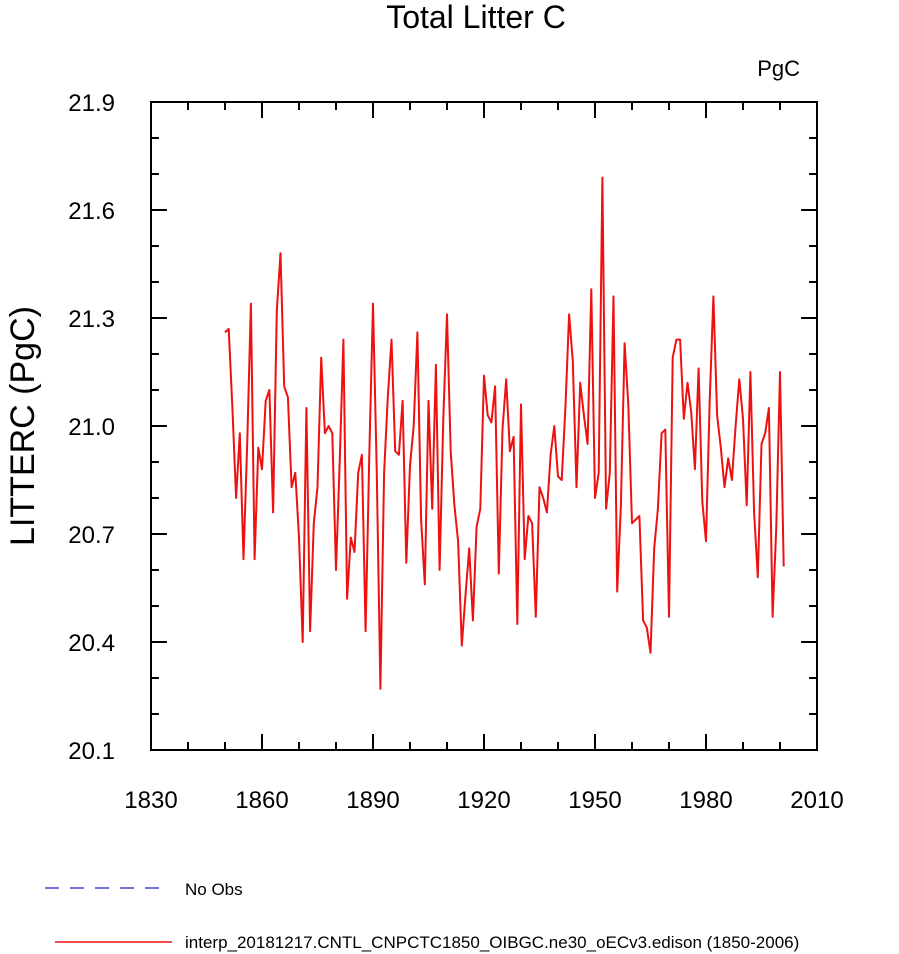 Image resolution: width=899 pixels, height=954 pixels. Describe the element at coordinates (91, 427) in the screenshot. I see `y-tick-label: 21.0` at that location.